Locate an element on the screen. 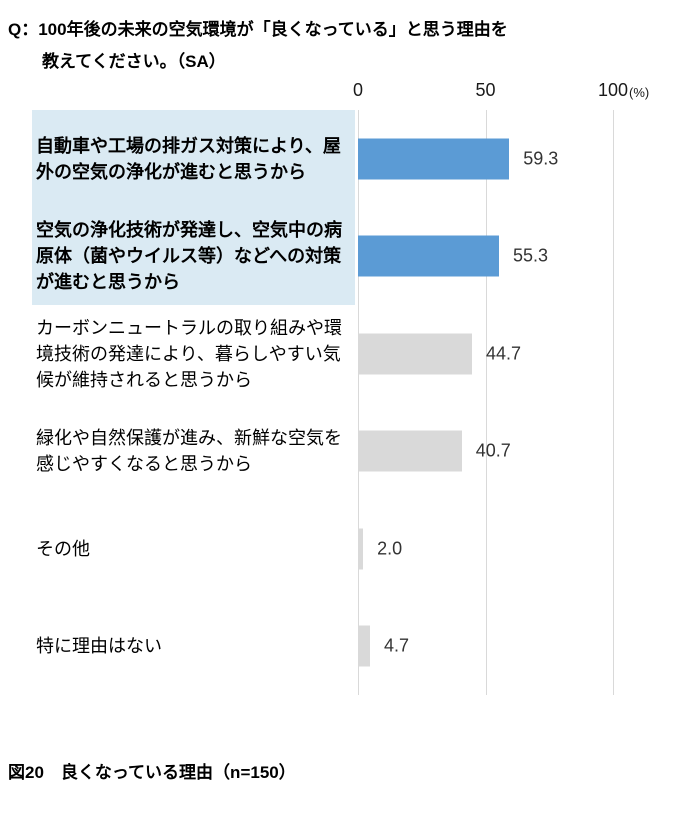 The image size is (700, 814). row-plot-area: 4.7 is located at coordinates (485, 647).